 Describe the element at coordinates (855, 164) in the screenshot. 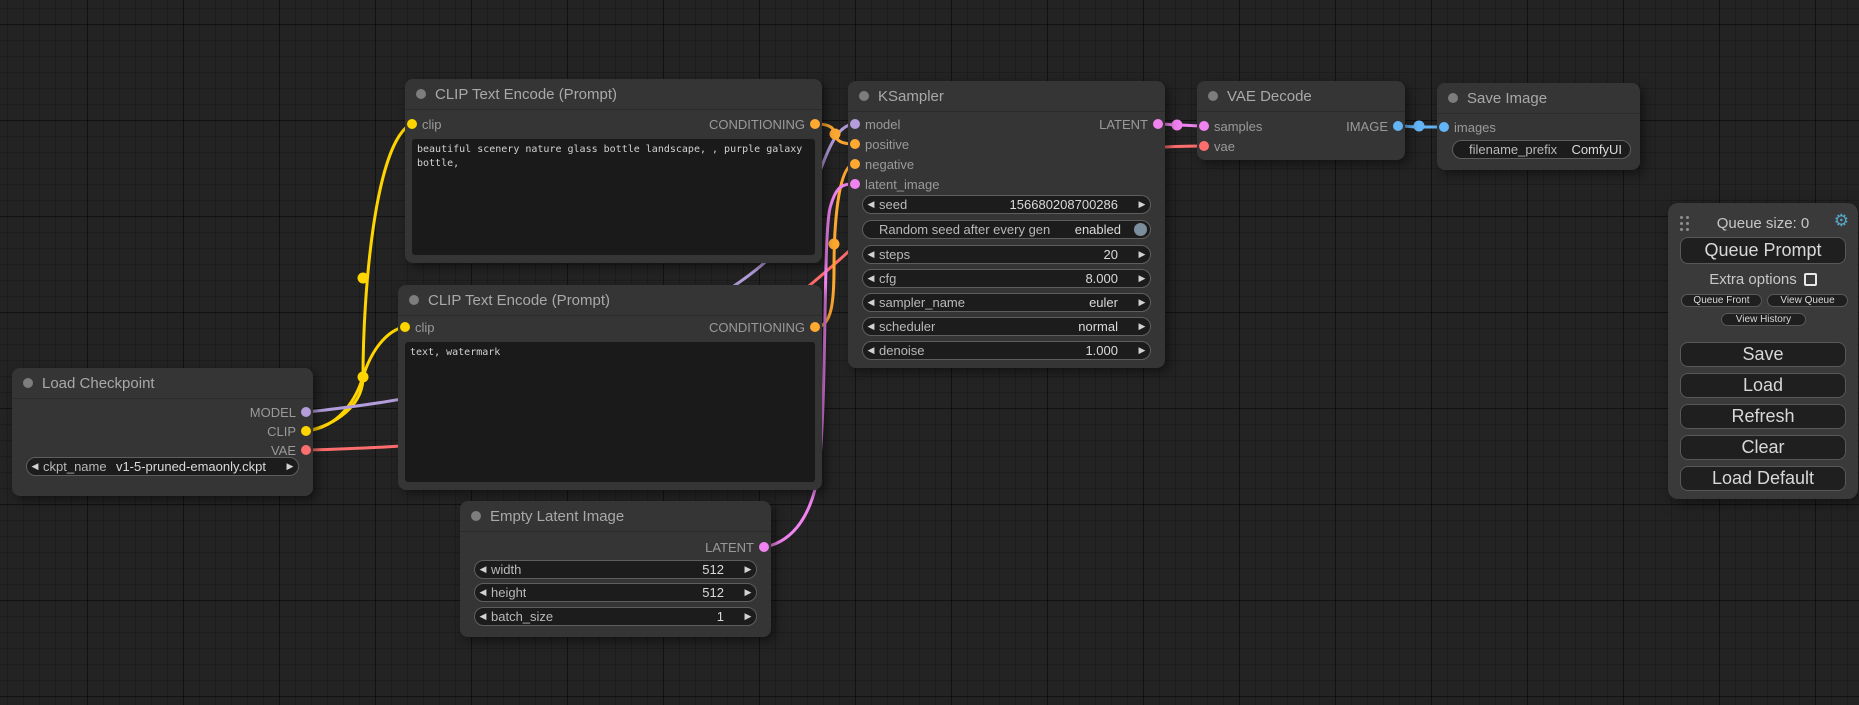

I see `port-negative-input` at that location.